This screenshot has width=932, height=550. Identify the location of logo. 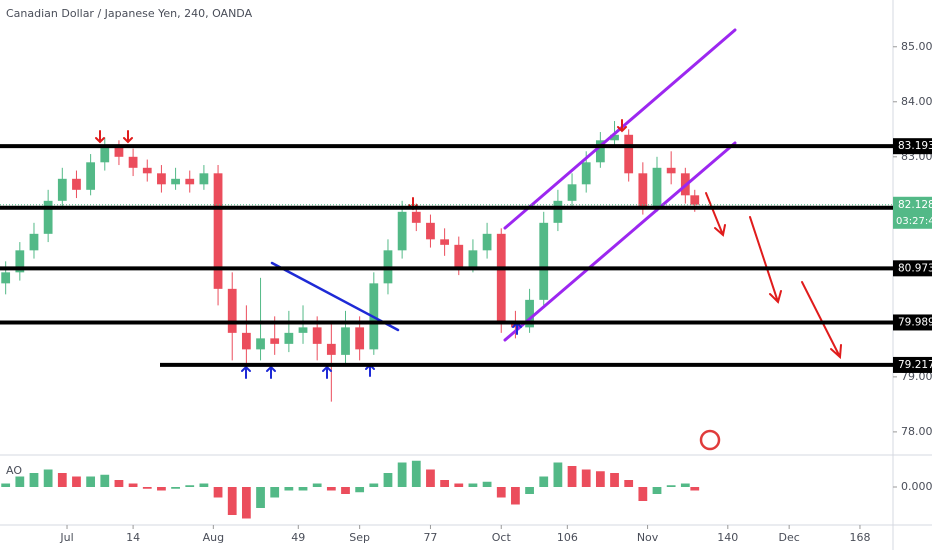
(710, 440).